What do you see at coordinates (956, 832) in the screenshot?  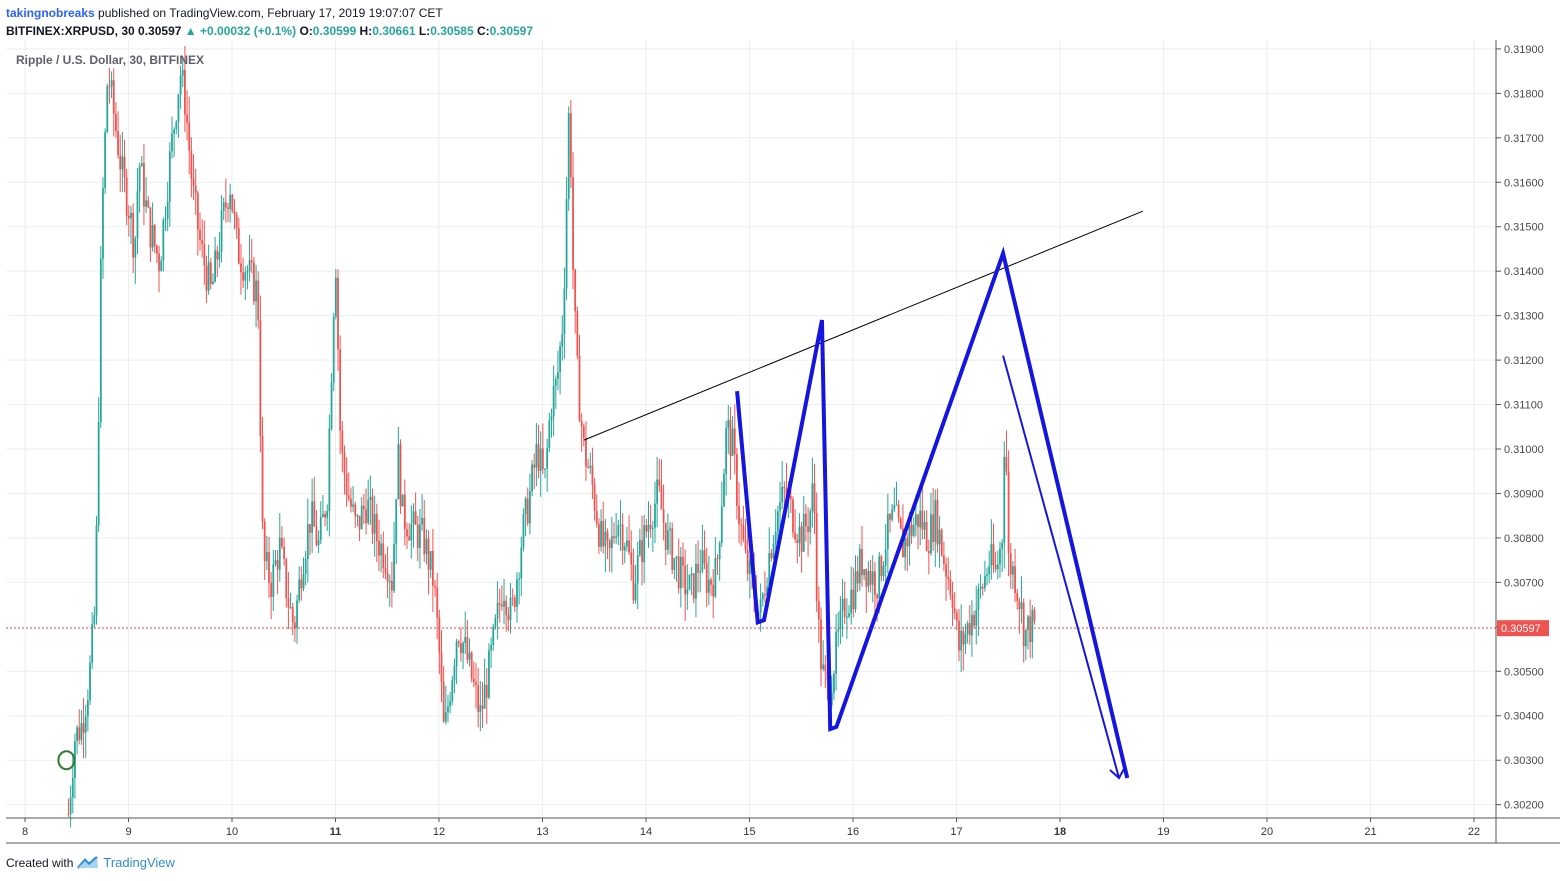 I see `x-tick-label: 17` at bounding box center [956, 832].